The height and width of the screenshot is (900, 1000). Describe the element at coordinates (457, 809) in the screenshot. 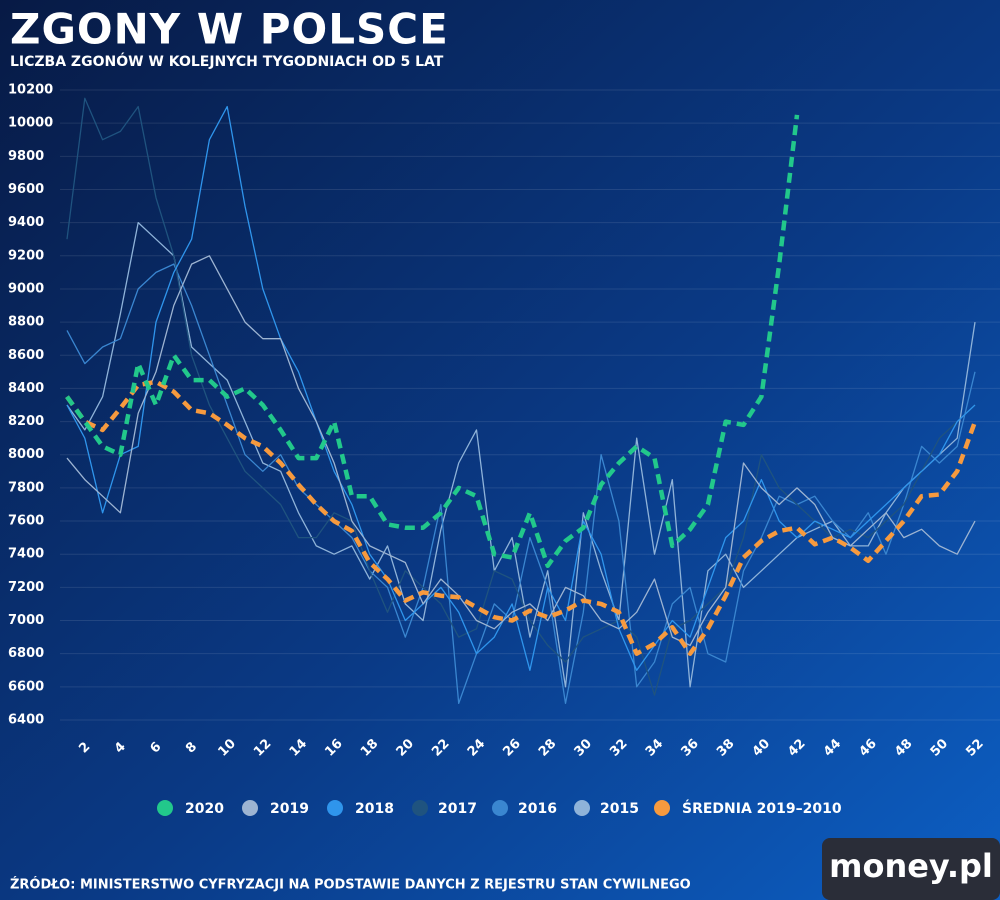

I see `legend-label: 2017` at that location.